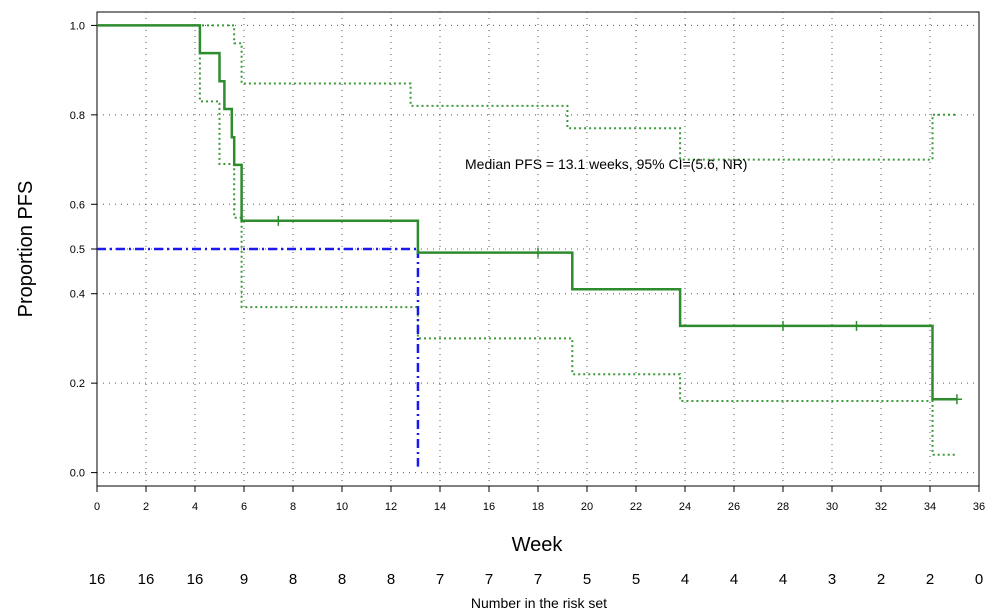  I want to click on x-tick-label-34: 34, so click(930, 507).